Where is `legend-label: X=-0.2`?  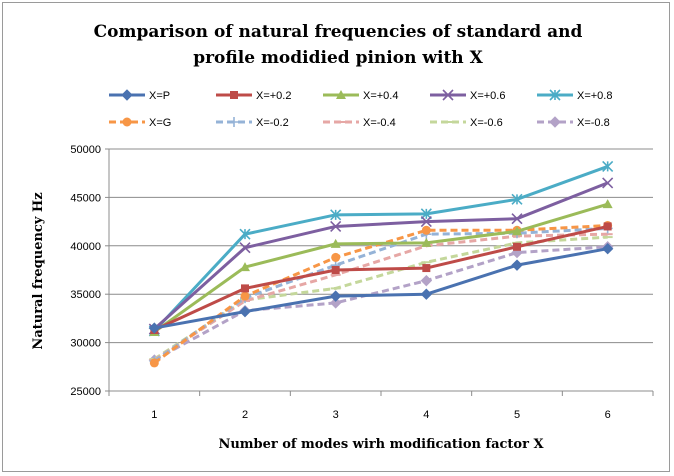
legend-label: X=-0.2 is located at coordinates (272, 123).